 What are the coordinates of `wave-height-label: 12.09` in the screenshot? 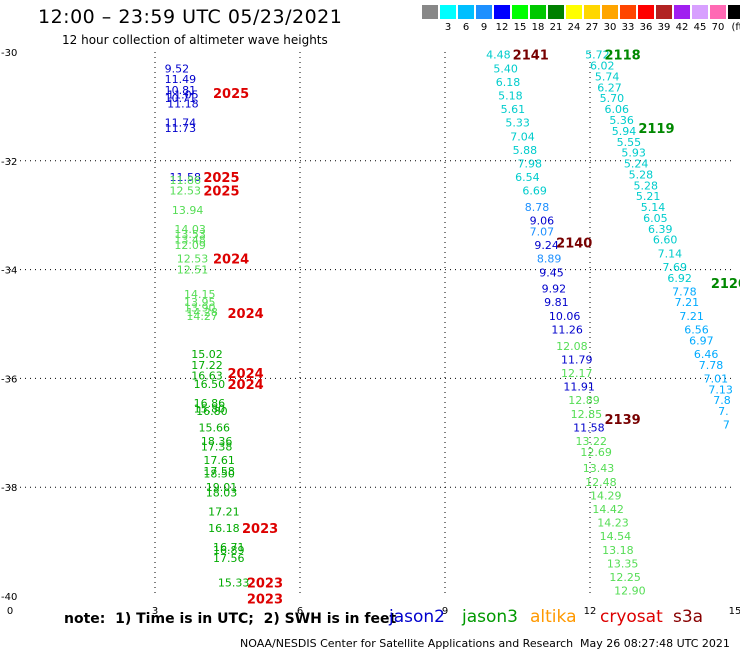 It's located at (190, 245).